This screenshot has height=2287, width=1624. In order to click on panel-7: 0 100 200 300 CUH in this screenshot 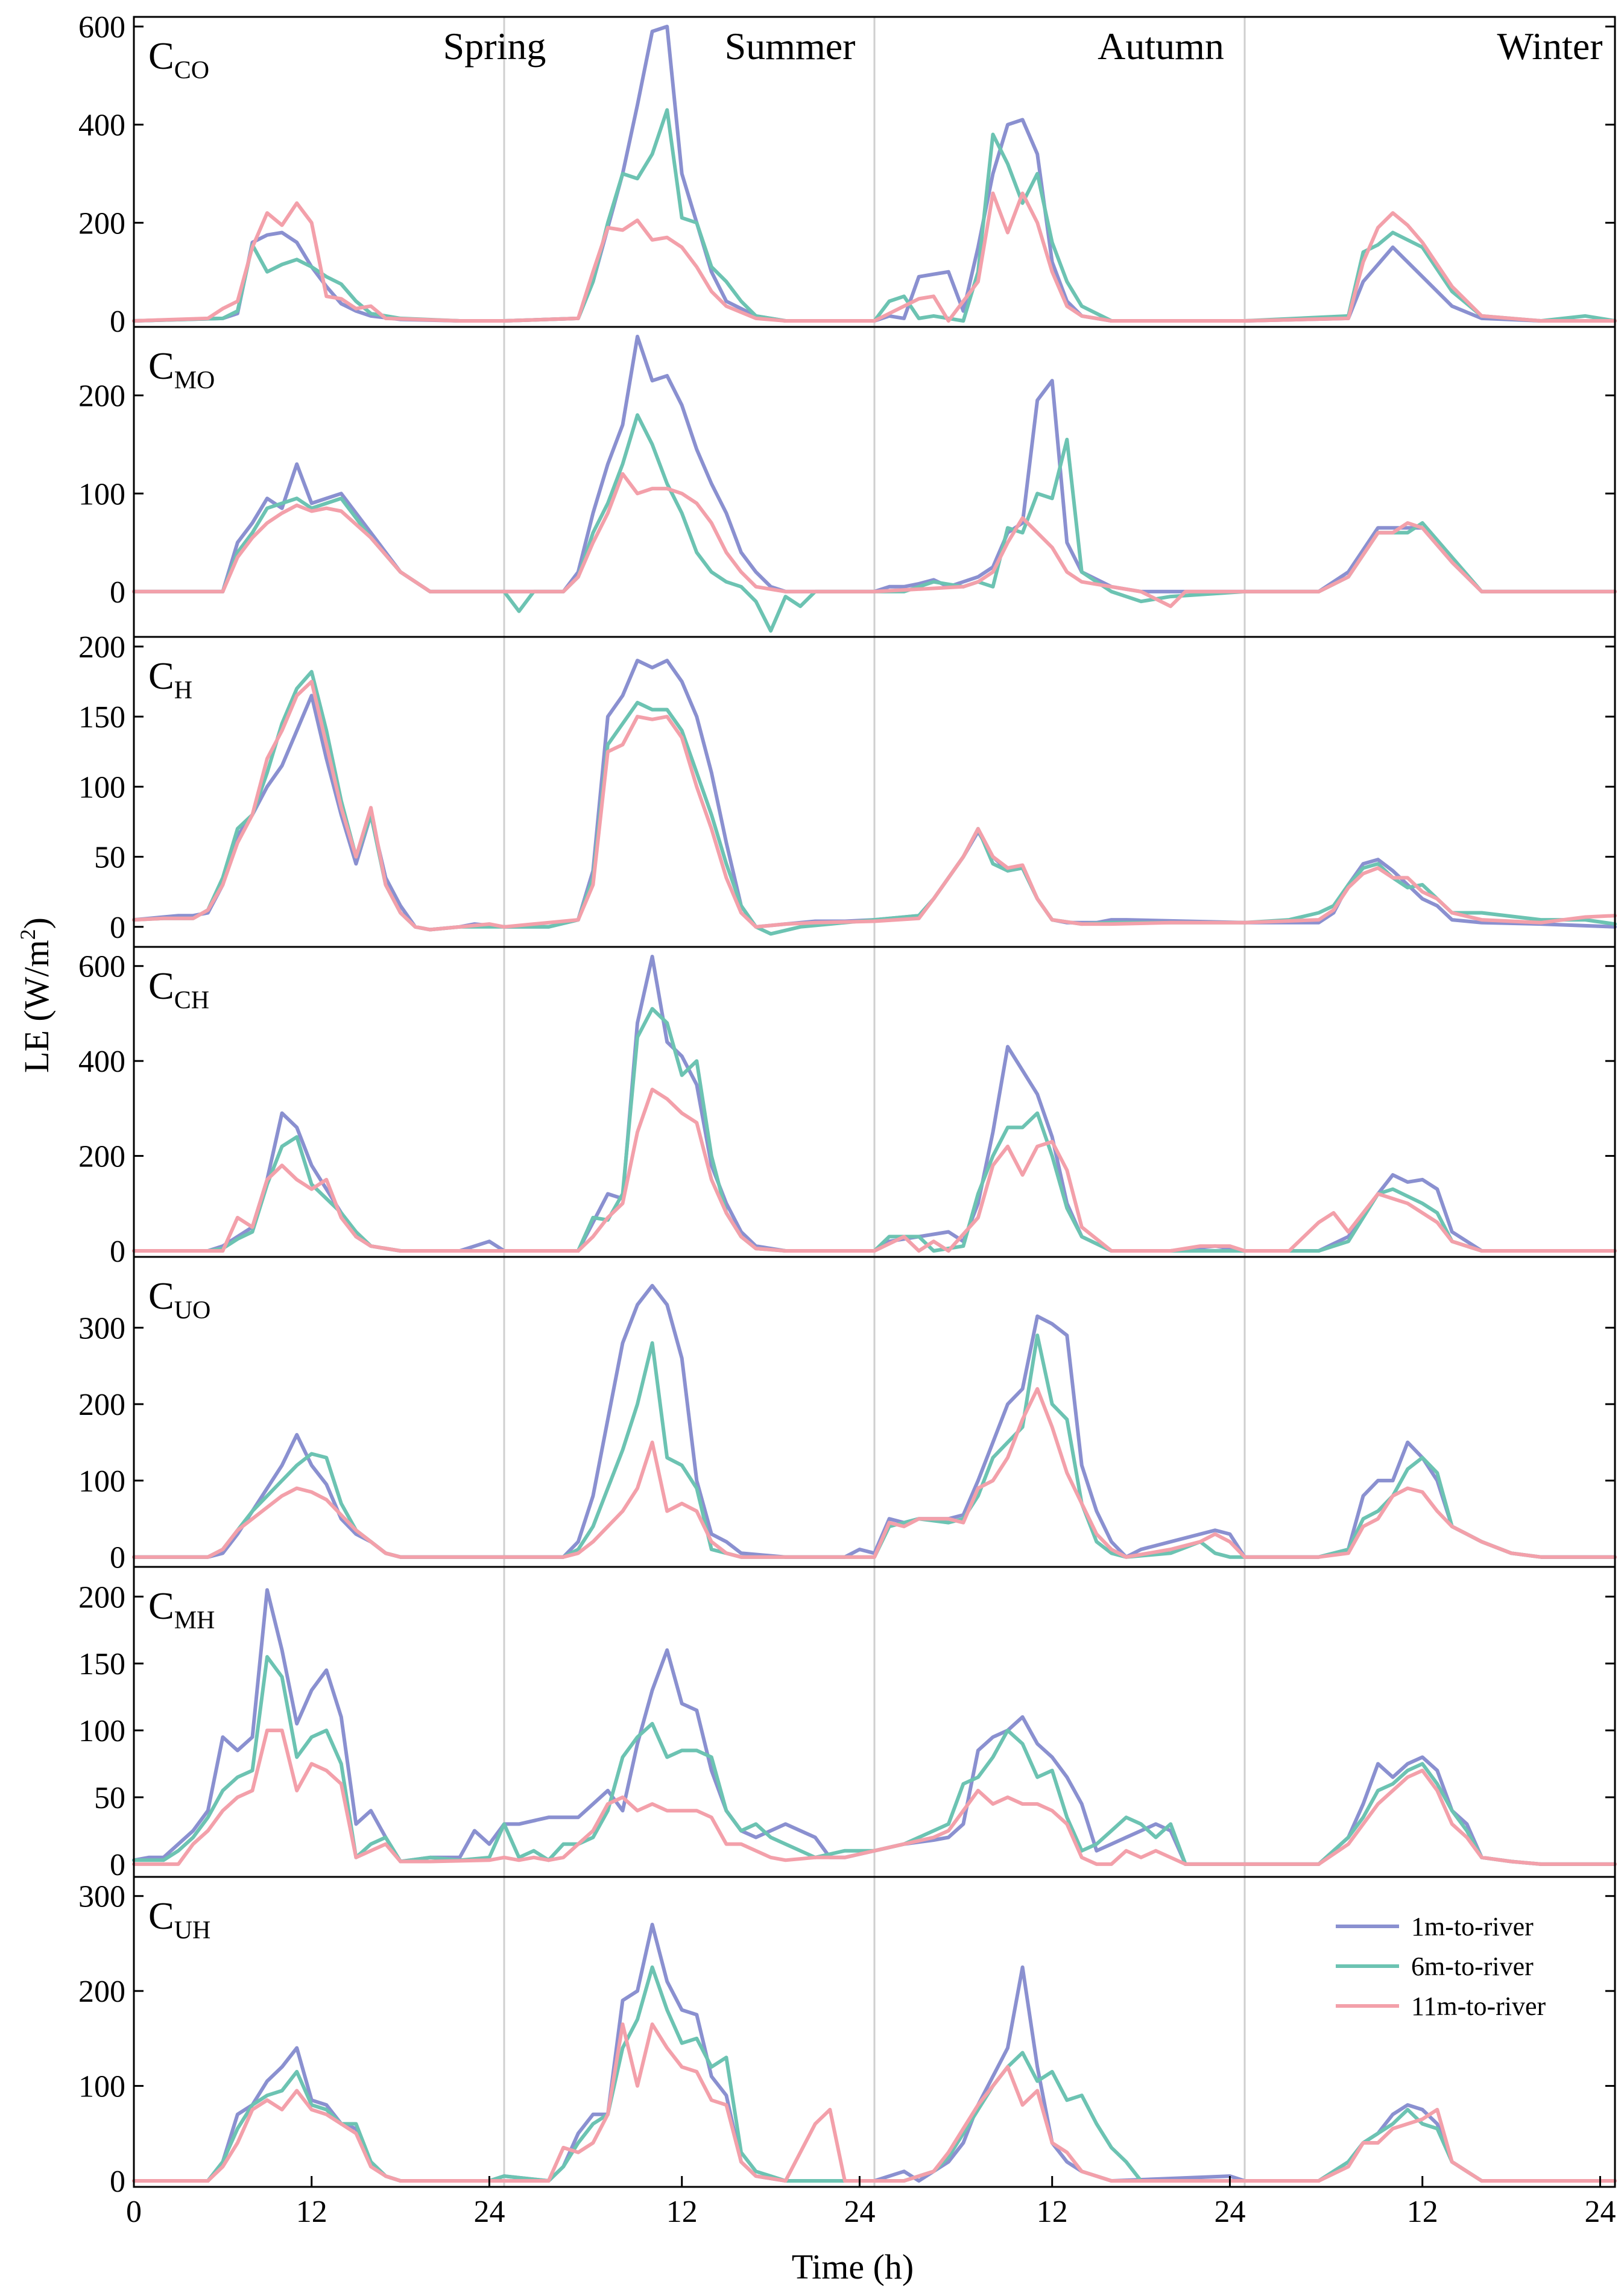, I will do `click(847, 2038)`.